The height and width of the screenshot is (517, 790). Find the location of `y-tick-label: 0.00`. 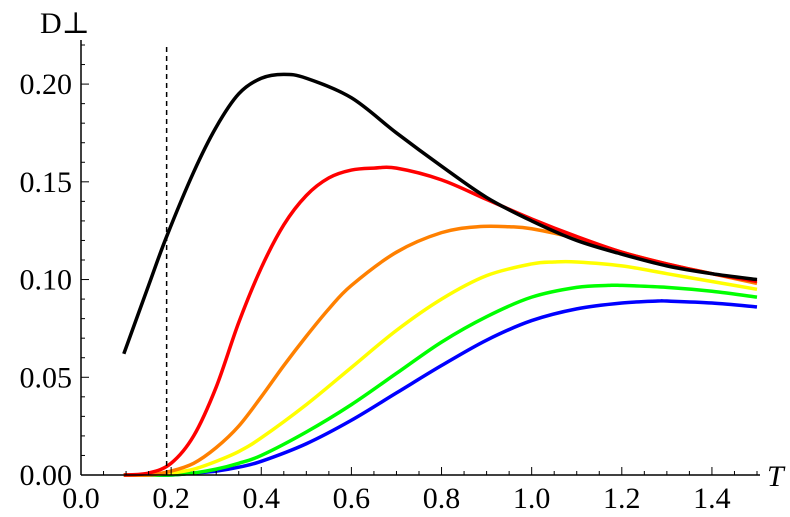

y-tick-label: 0.00 is located at coordinates (46, 475).